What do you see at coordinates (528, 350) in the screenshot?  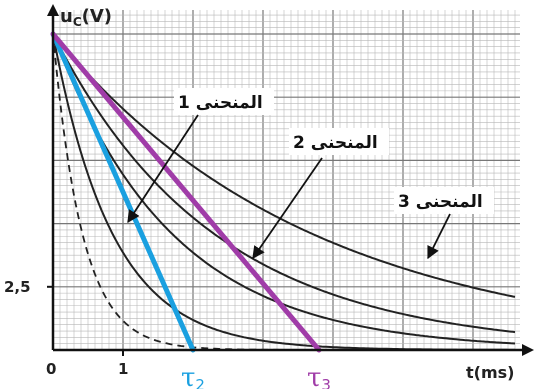 I see `x-axis-arrow` at bounding box center [528, 350].